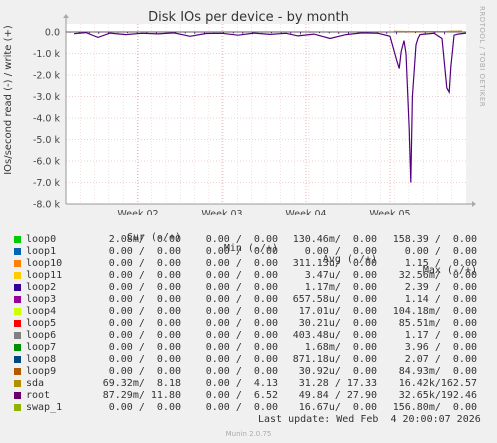 Image resolution: width=497 pixels, height=443 pixels. Describe the element at coordinates (440, 359) in the screenshot. I see `legend-max-value: 2.07 / 0.00` at that location.